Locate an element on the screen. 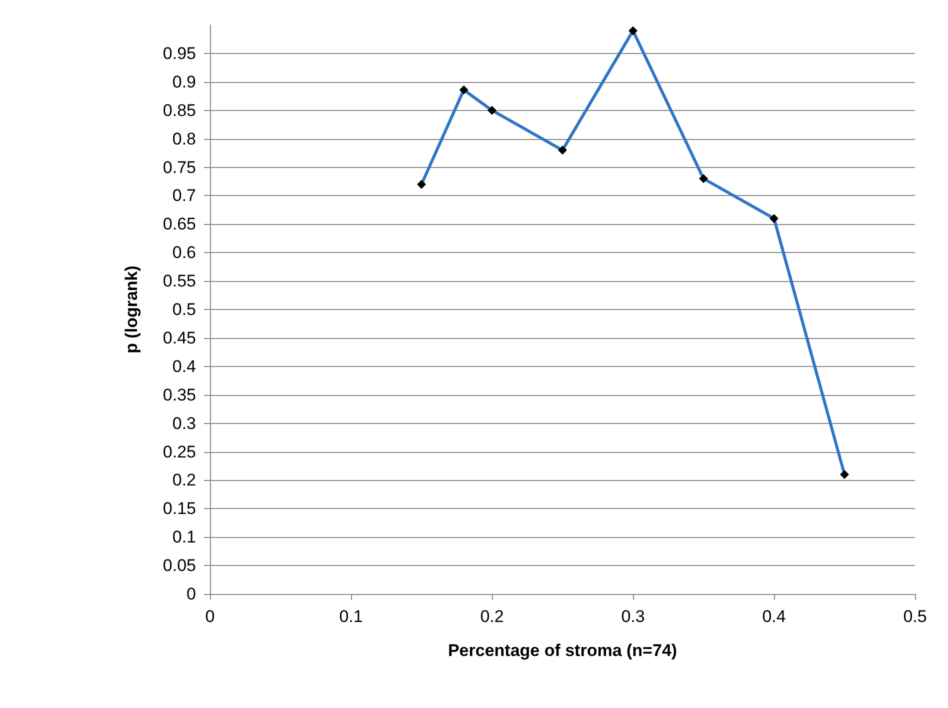 The image size is (948, 708). y-tick-label: 0.55 is located at coordinates (179, 281).